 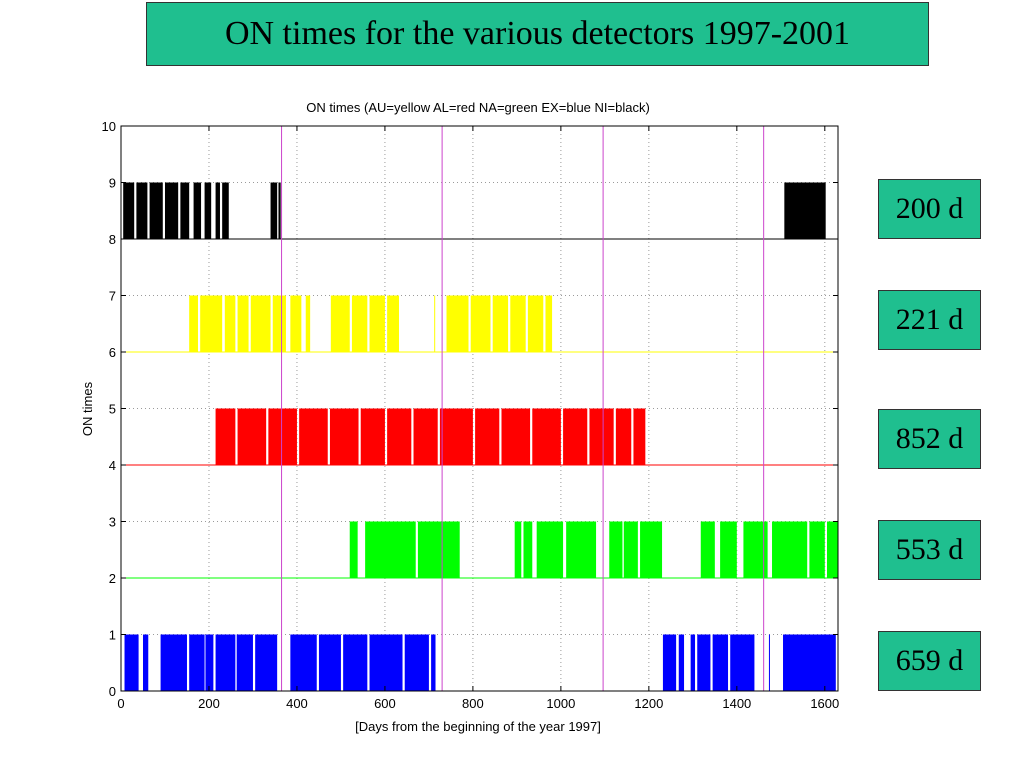 What do you see at coordinates (120, 703) in the screenshot?
I see `x-tick-label: 0` at bounding box center [120, 703].